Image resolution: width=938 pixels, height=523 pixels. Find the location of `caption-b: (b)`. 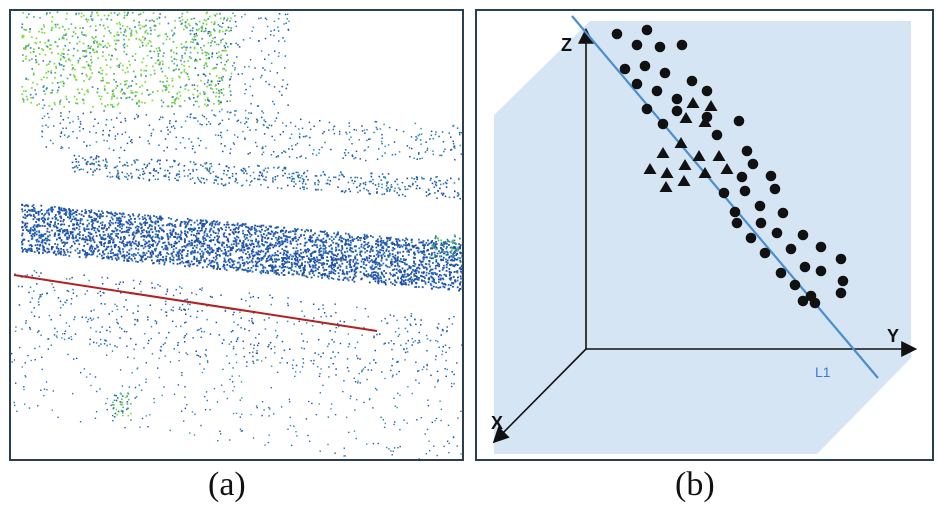

caption-b: (b) is located at coordinates (695, 484).